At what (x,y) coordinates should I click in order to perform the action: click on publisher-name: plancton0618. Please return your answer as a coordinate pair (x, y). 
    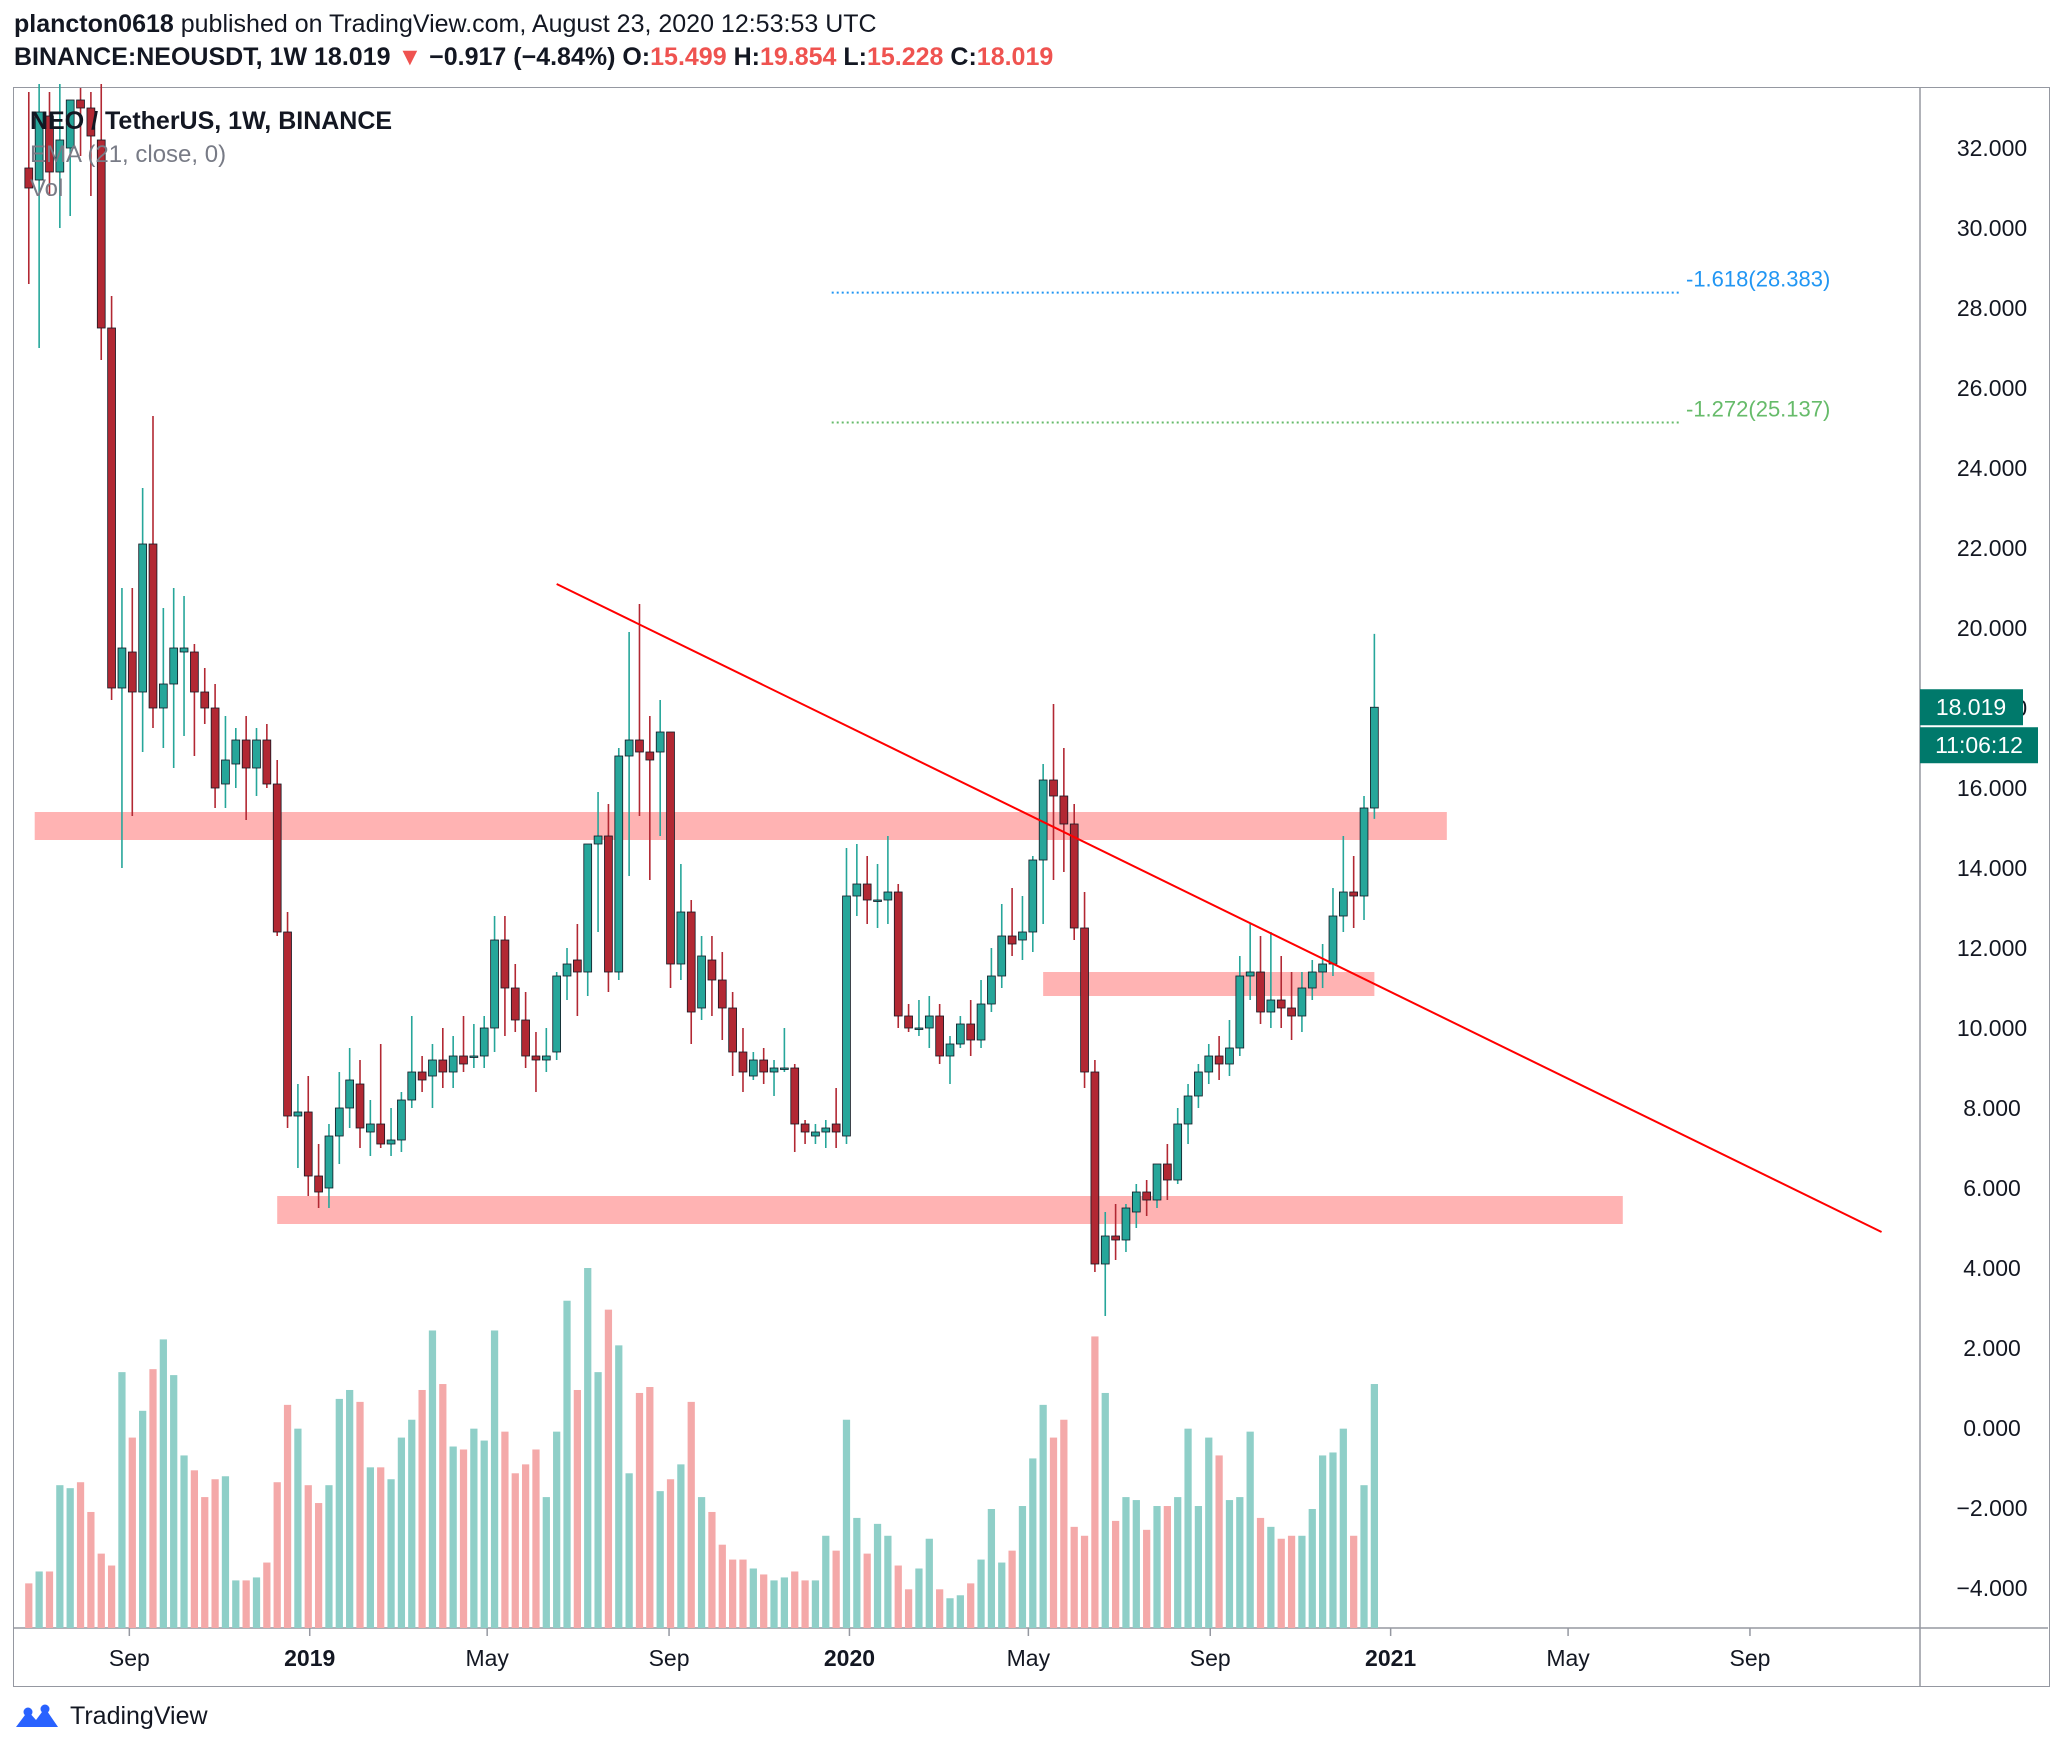
    Looking at the image, I should click on (94, 24).